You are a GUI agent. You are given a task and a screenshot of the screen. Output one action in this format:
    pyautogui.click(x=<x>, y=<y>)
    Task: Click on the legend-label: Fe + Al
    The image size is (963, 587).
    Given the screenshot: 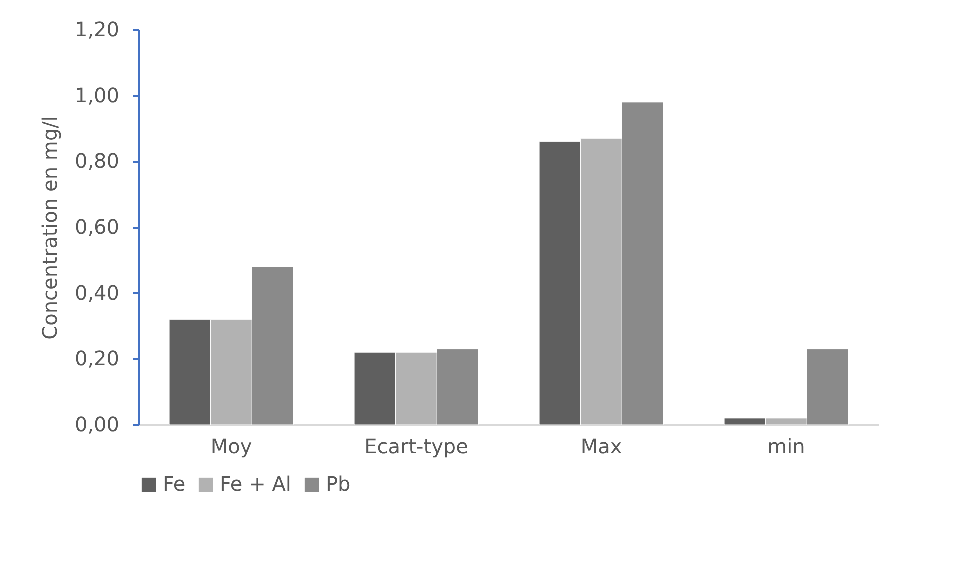 What is the action you would take?
    pyautogui.click(x=256, y=484)
    